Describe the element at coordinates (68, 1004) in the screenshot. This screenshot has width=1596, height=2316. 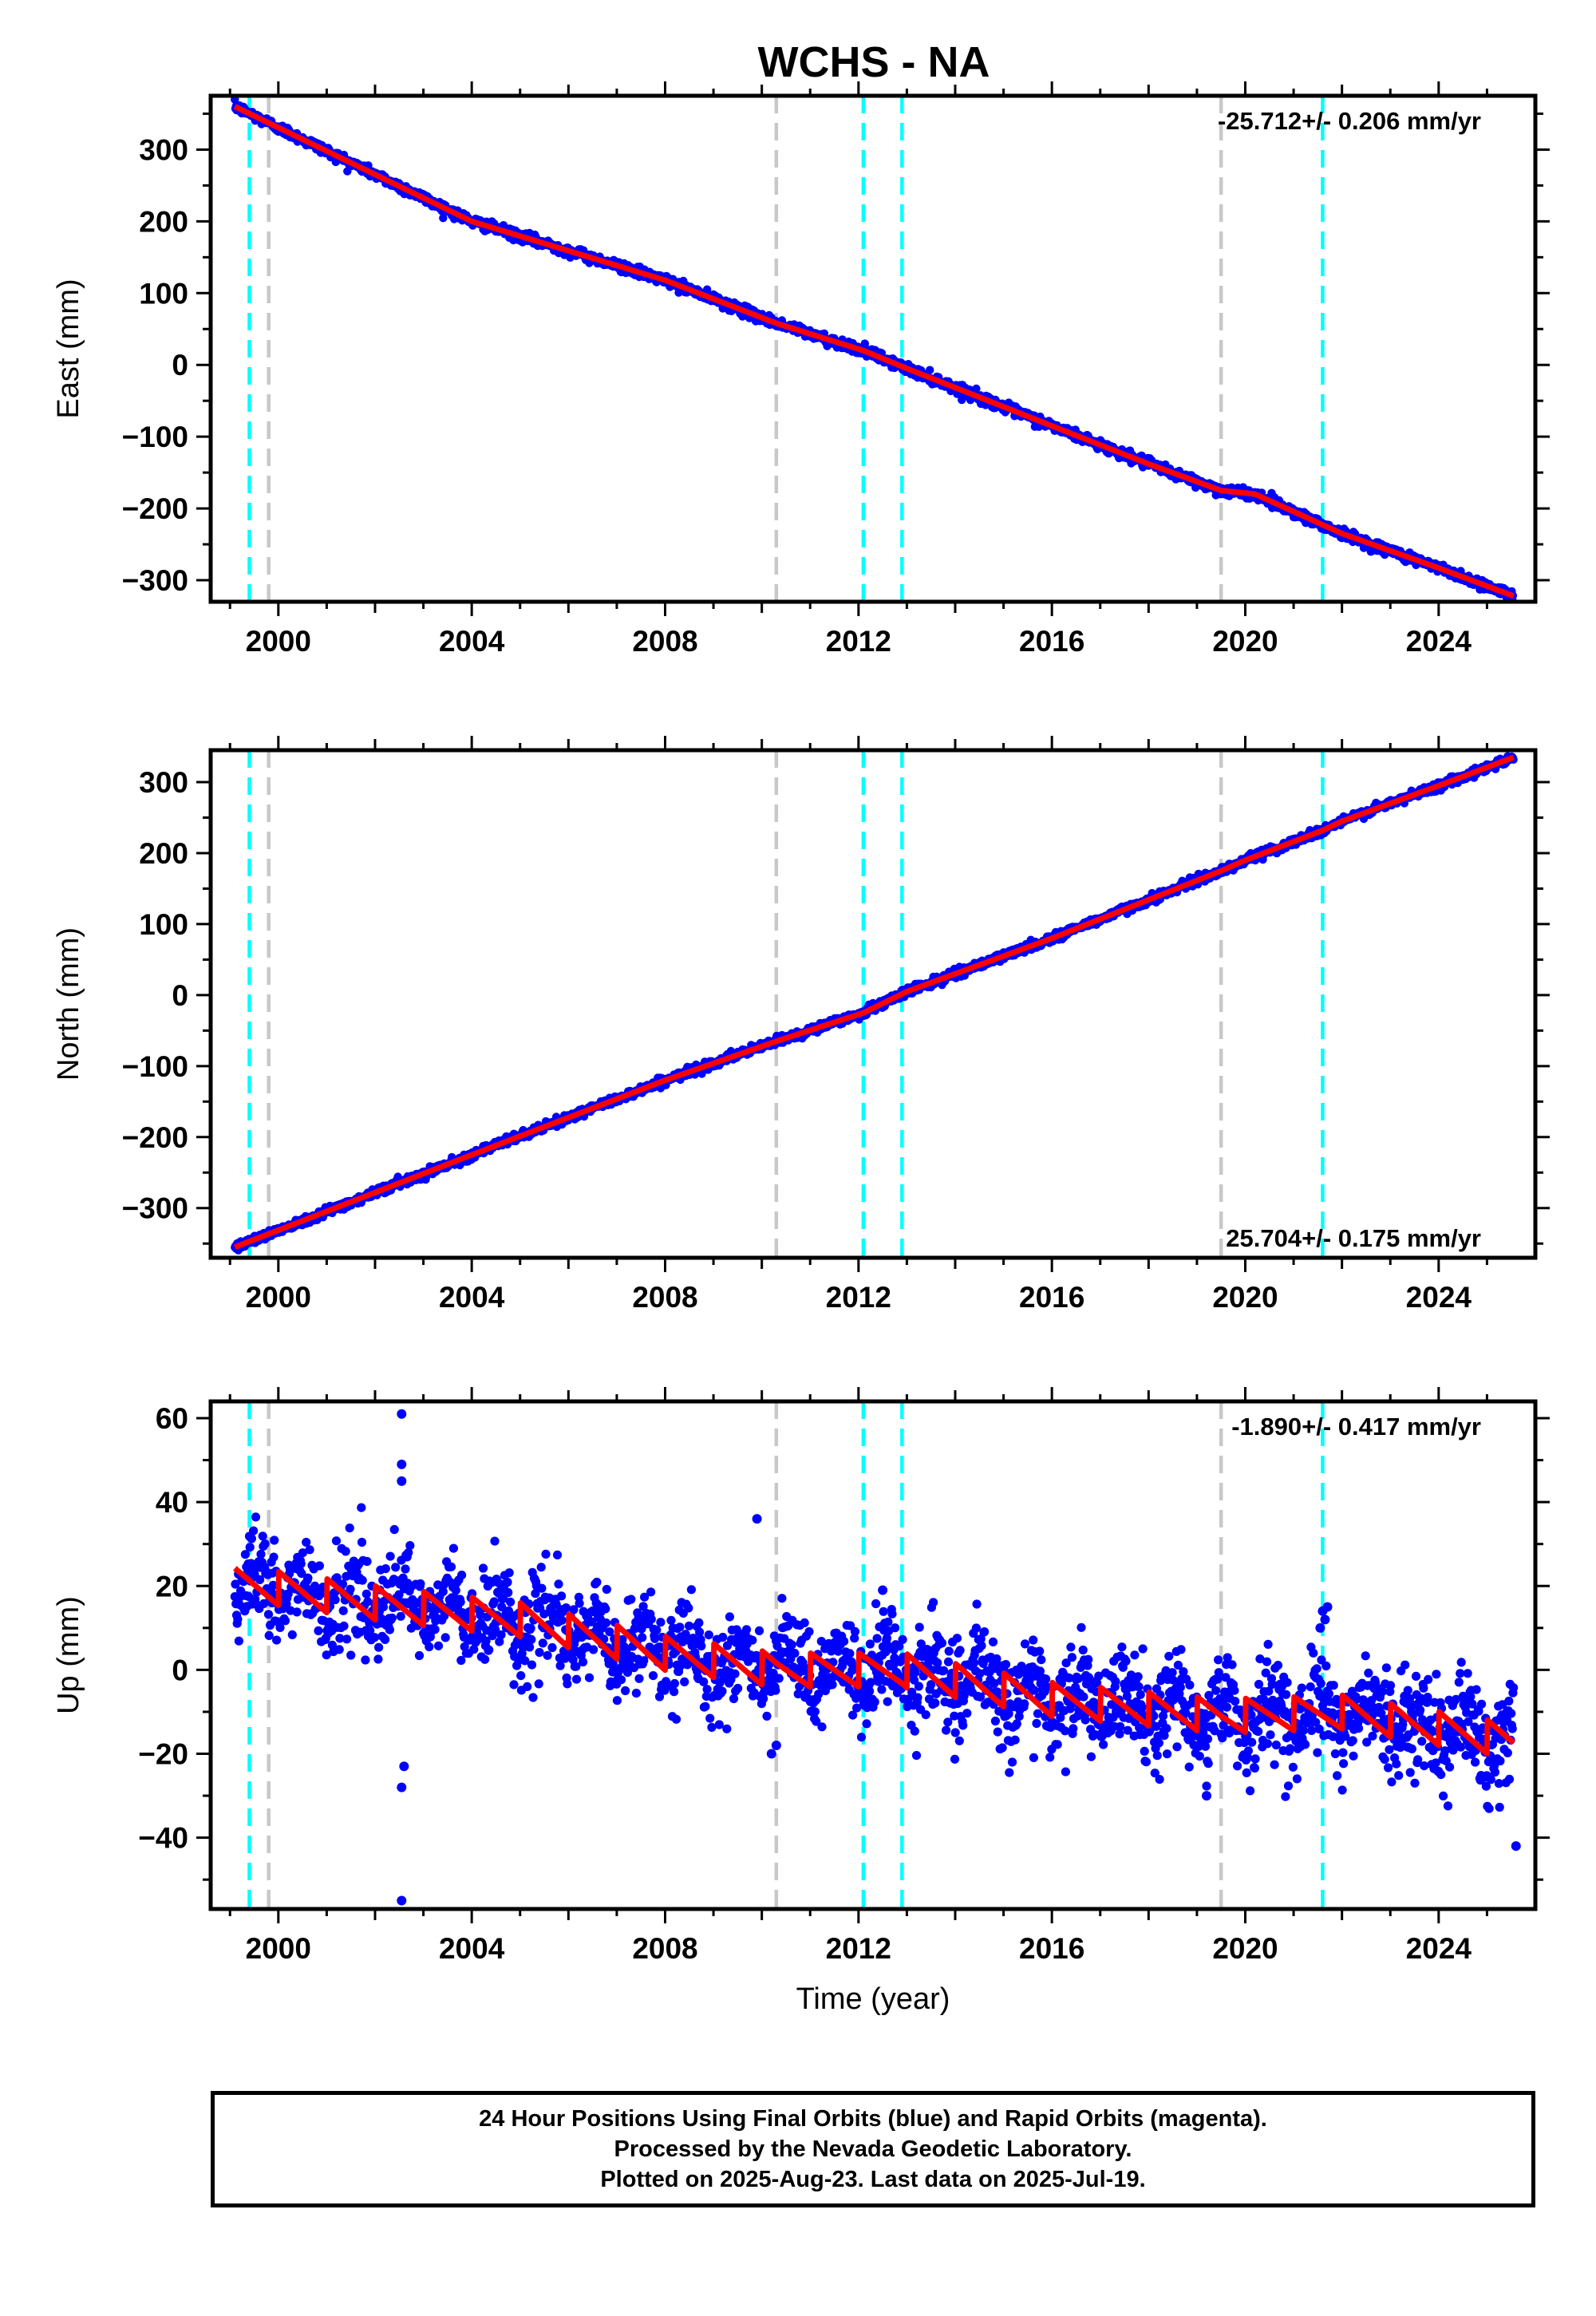
I see `y-axis-label: North (mm)` at that location.